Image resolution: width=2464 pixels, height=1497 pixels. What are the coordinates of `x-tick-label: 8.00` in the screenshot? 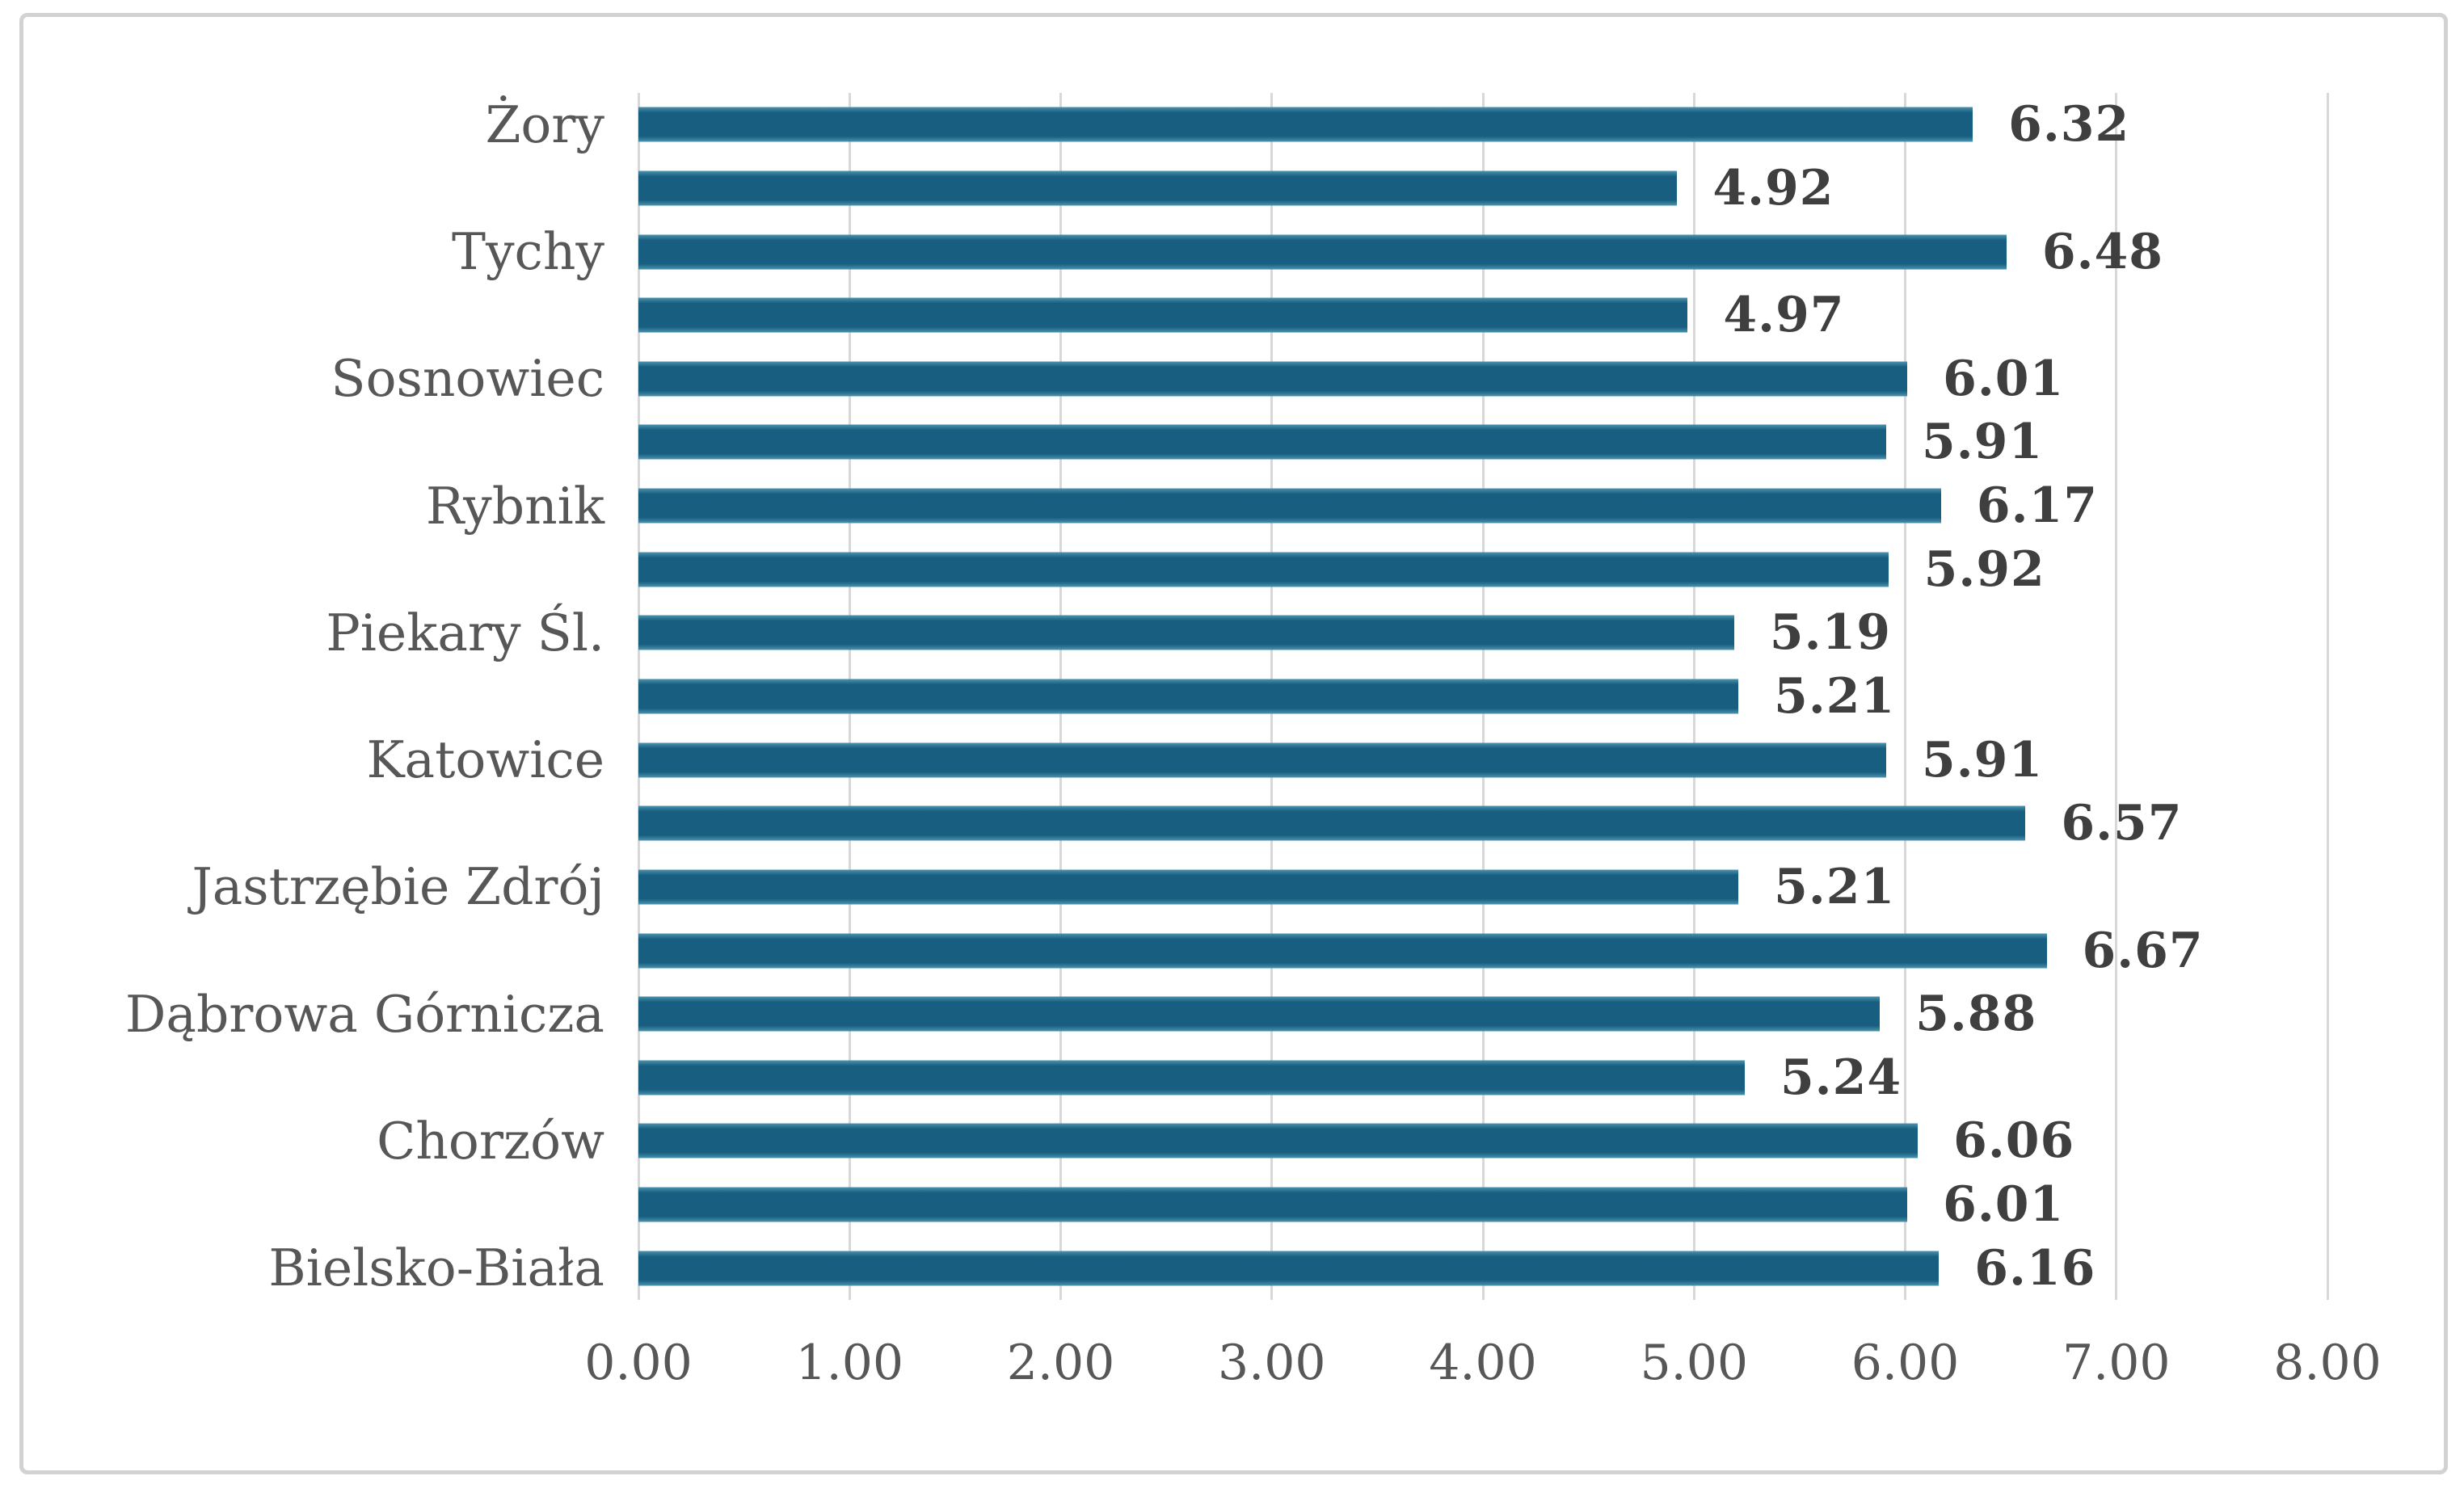 It's located at (2327, 1363).